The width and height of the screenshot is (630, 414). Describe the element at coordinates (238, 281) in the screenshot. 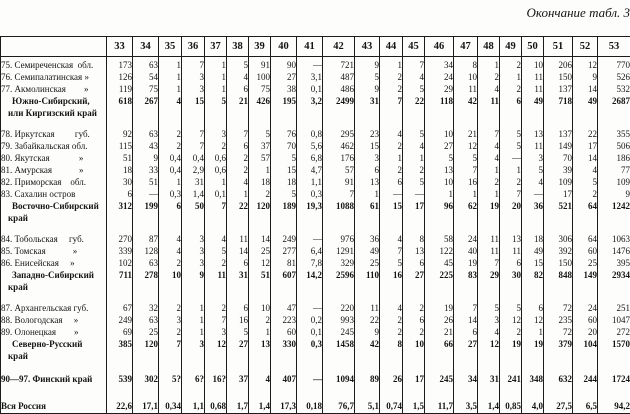

I see `table-cell: 31` at that location.